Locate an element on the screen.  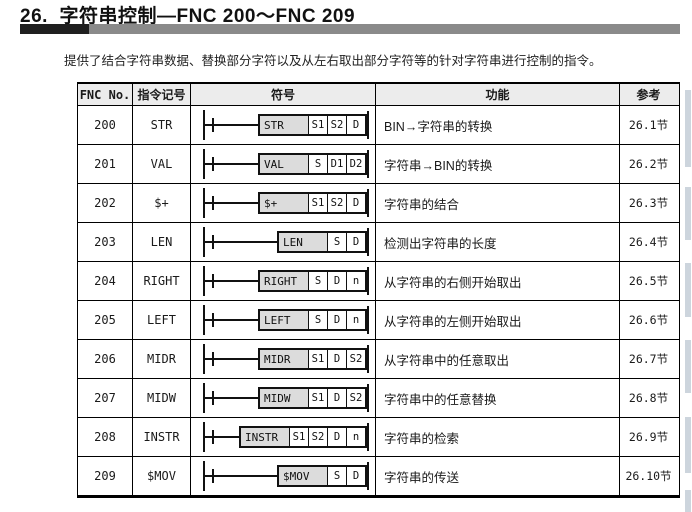
ladder-diagram: MIDR S1 D S2 is located at coordinates (286, 359).